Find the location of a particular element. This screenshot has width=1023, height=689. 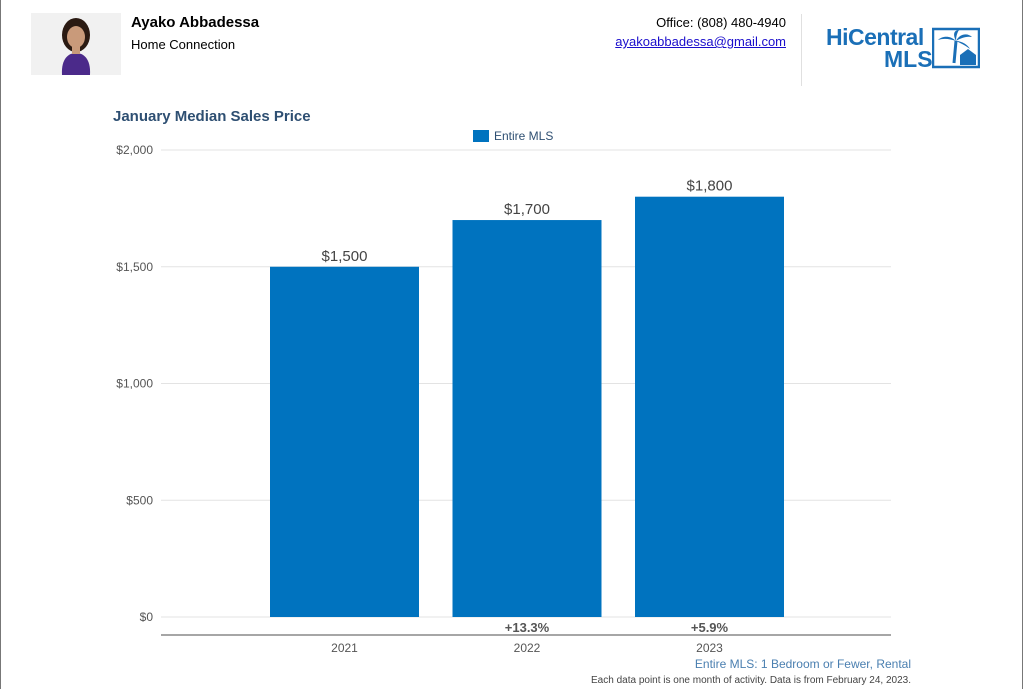

logo-text-hicentral: HiCentral is located at coordinates (875, 37).